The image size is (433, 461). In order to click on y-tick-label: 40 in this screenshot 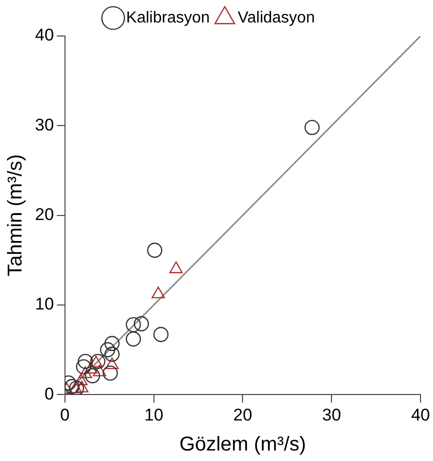, I will do `click(44, 35)`.